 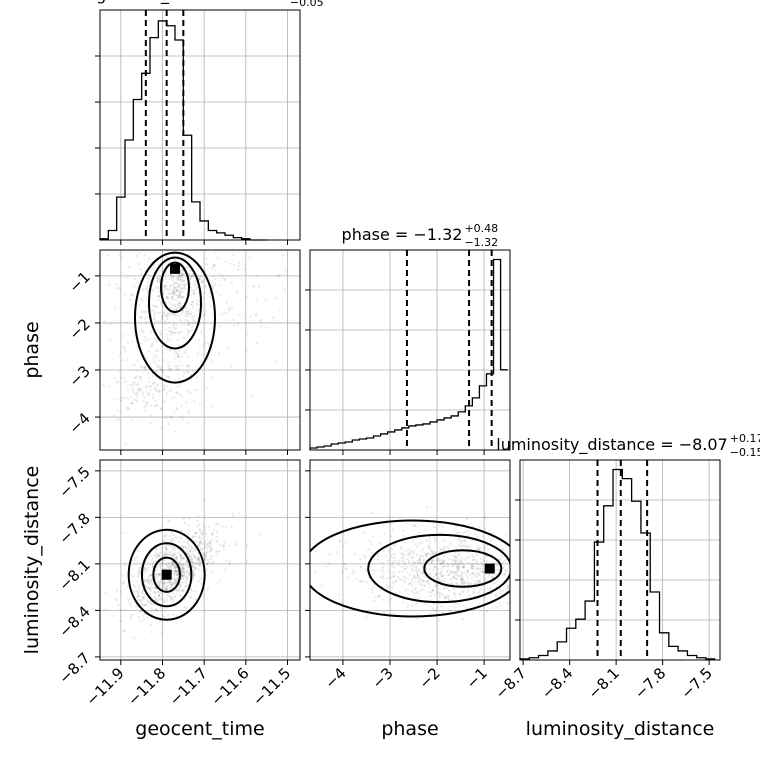 What do you see at coordinates (32, 349) in the screenshot?
I see `ylabel-phase: phase` at bounding box center [32, 349].